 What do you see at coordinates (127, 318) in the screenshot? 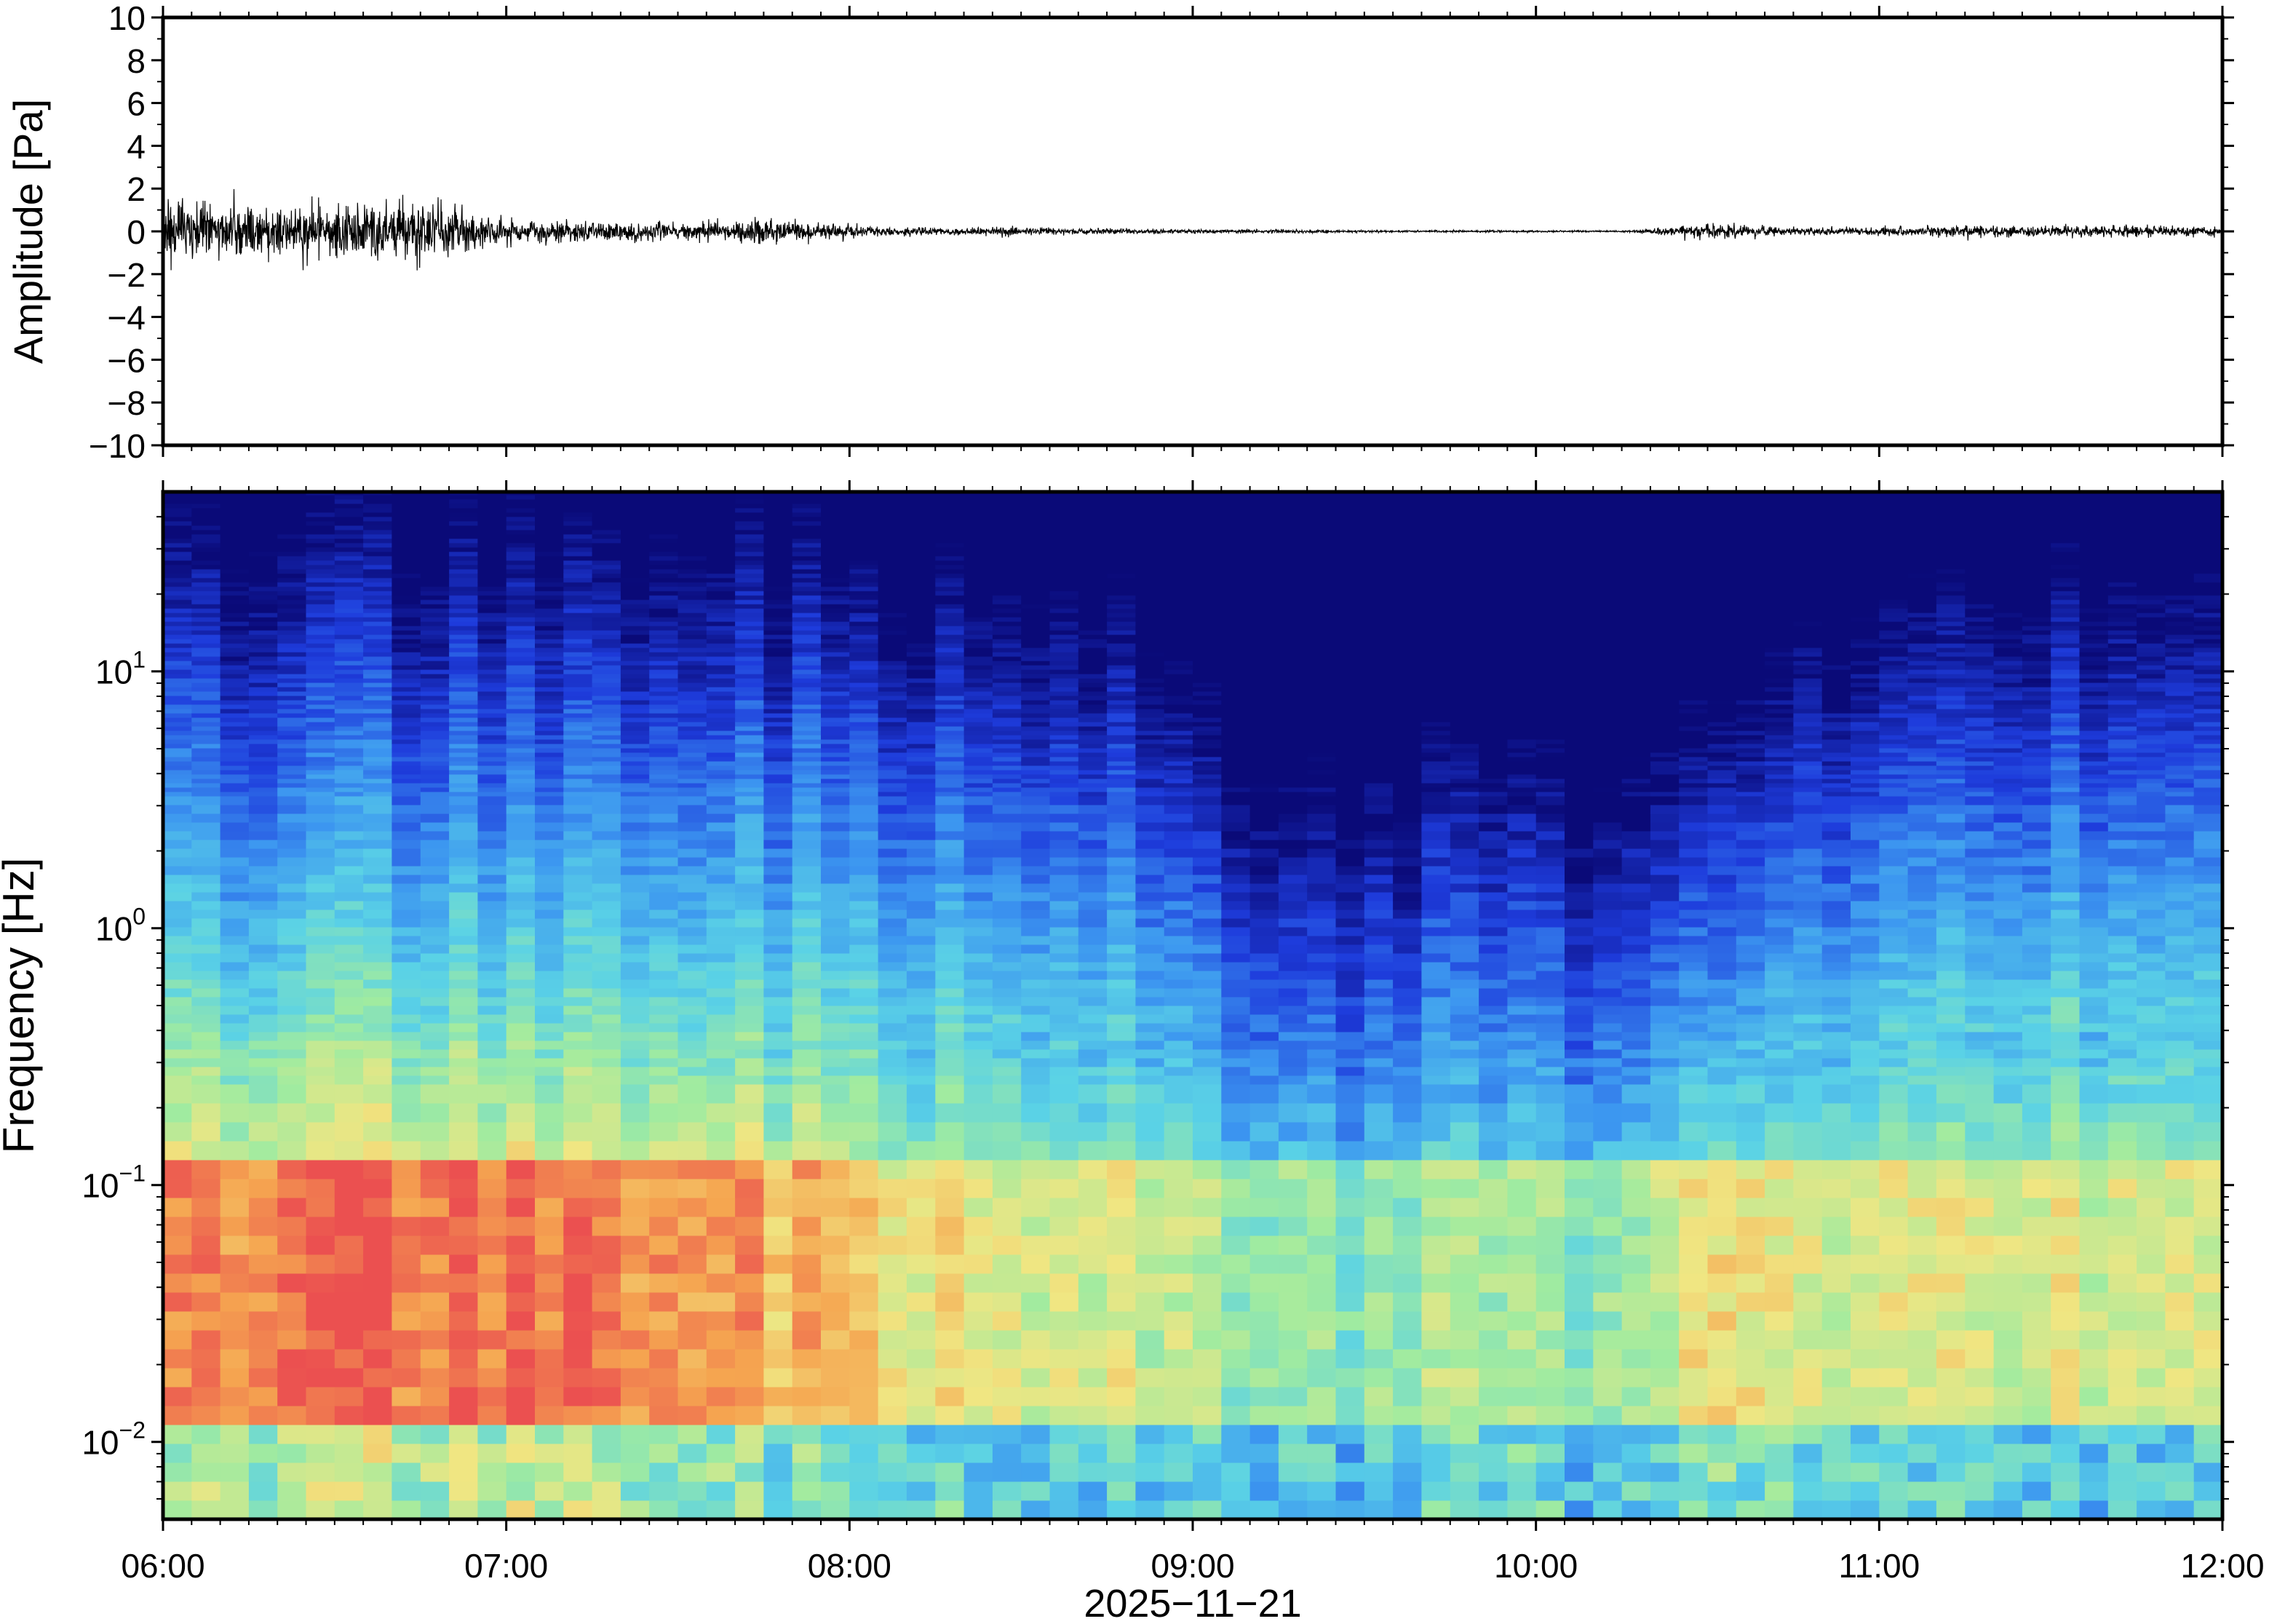
I see `waveform-y-tick-label: −4` at bounding box center [127, 318].